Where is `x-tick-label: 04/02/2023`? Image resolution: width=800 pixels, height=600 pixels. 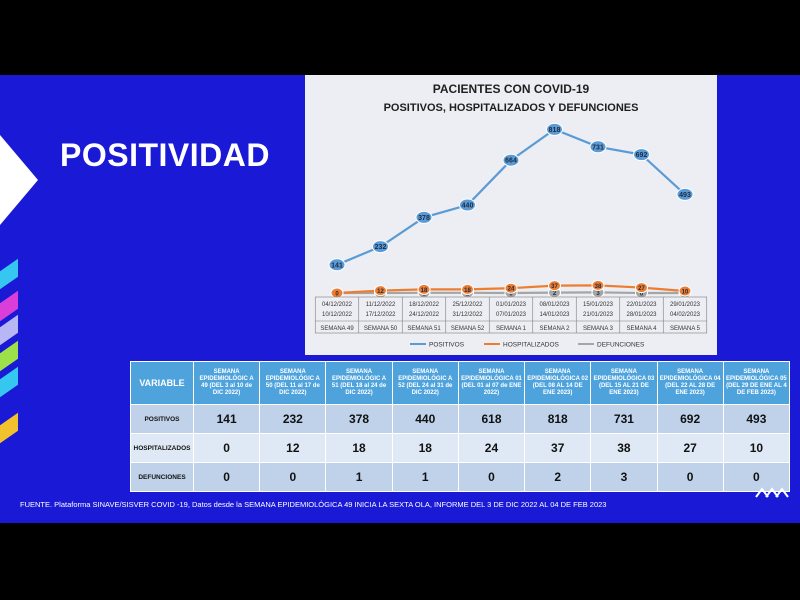
x-tick-label: 04/02/2023 is located at coordinates (685, 315).